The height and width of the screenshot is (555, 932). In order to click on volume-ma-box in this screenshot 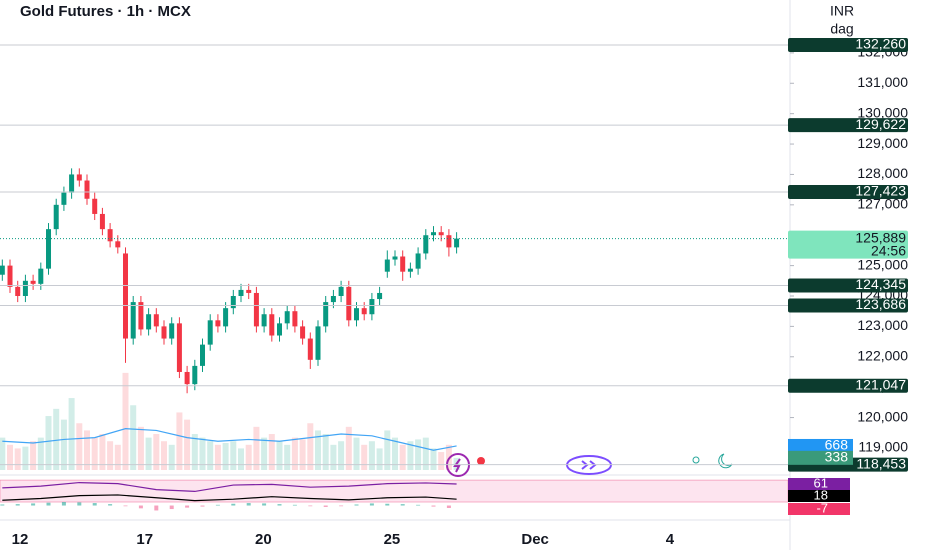, I will do `click(820, 445)`.